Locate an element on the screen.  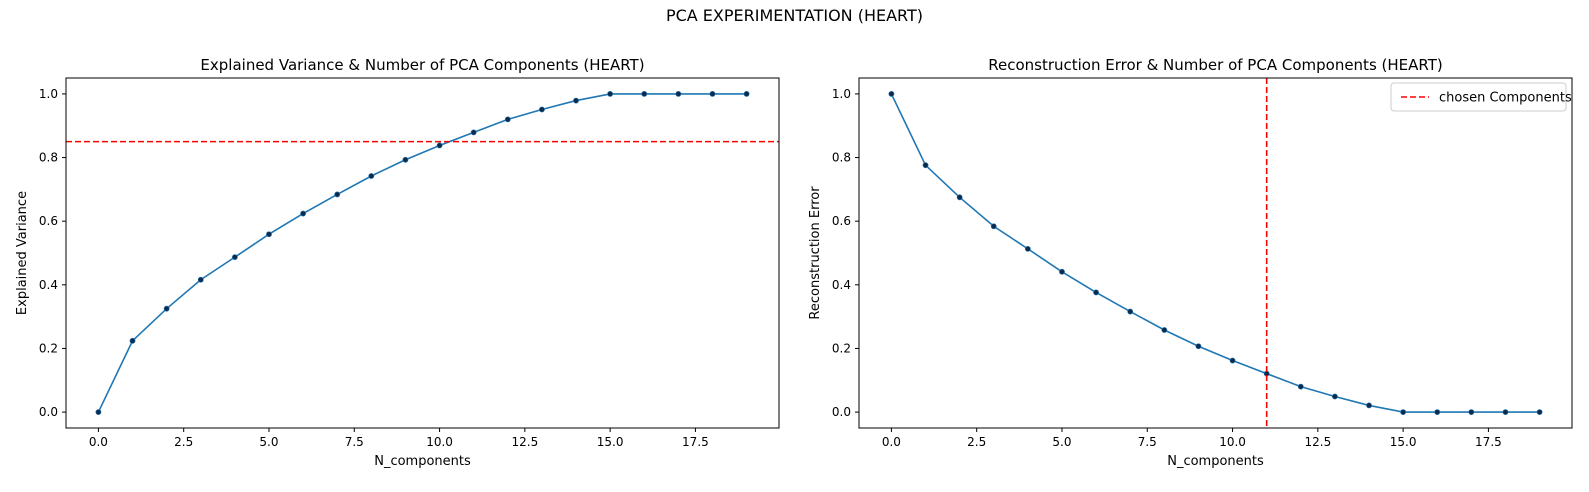
legend: chosen Components is located at coordinates (1481, 97).